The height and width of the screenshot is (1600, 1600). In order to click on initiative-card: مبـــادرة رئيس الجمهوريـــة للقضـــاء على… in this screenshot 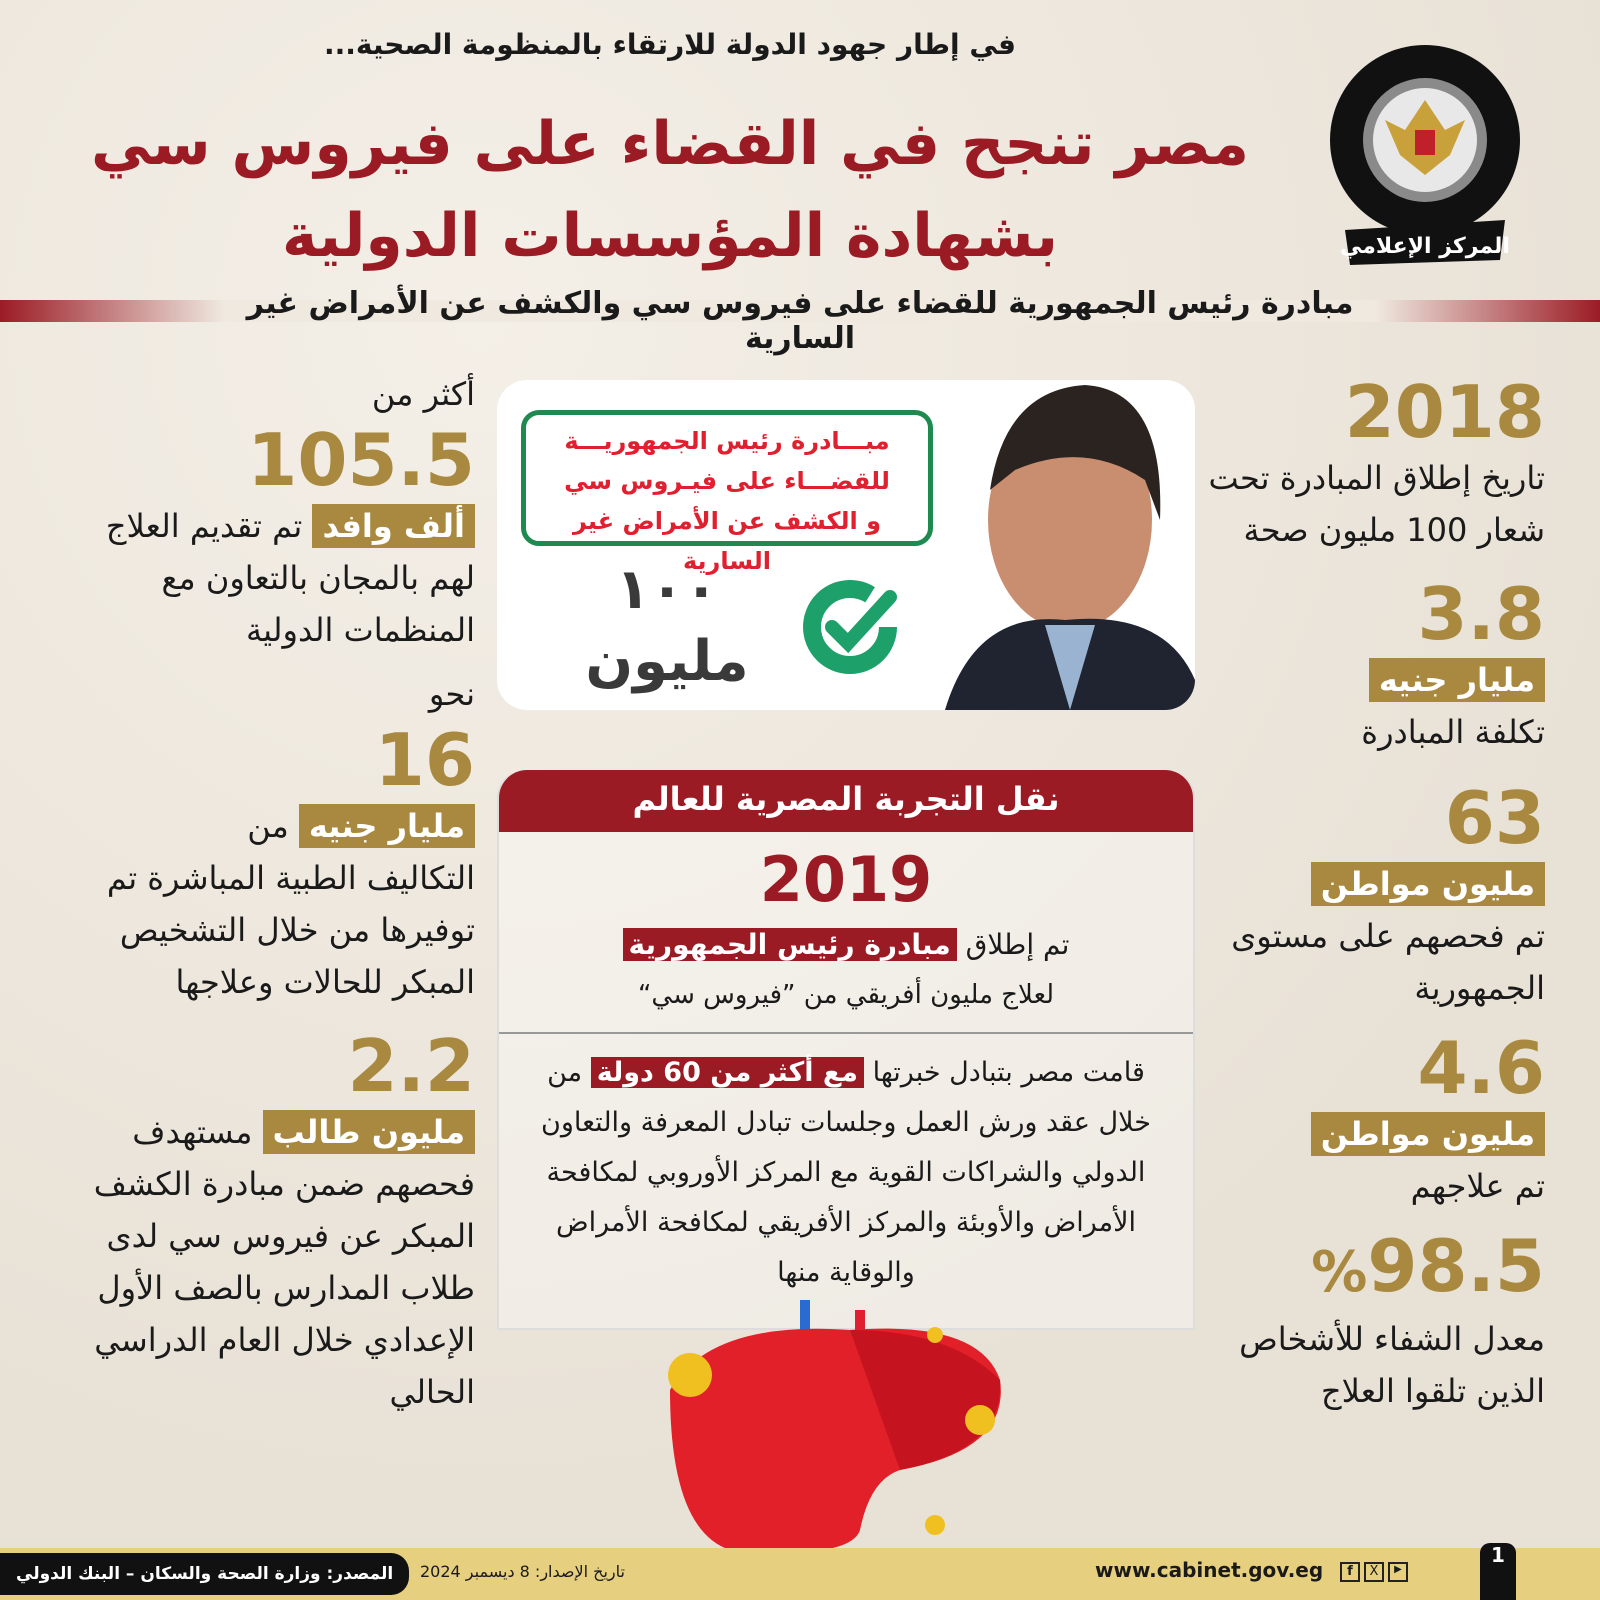, I will do `click(846, 545)`.